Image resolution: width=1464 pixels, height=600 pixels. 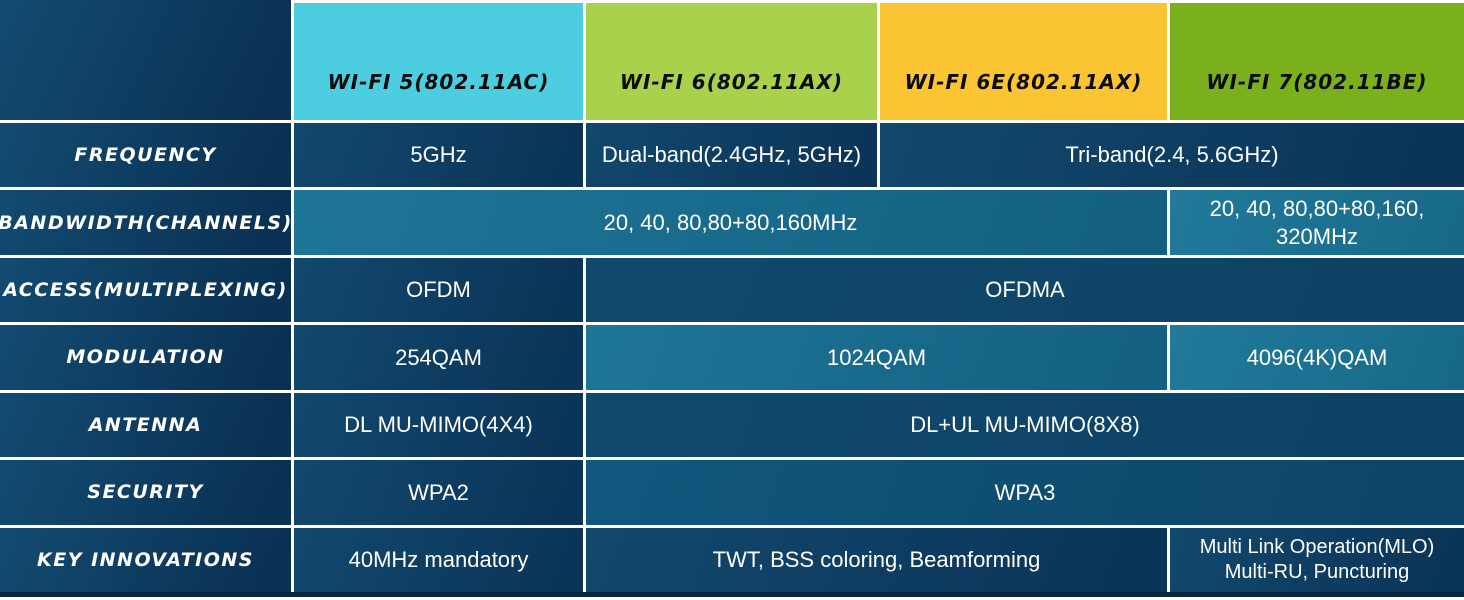 I want to click on cell-innovations-wifi6-6e: TWT, BSS coloring, Beamforming, so click(x=876, y=559).